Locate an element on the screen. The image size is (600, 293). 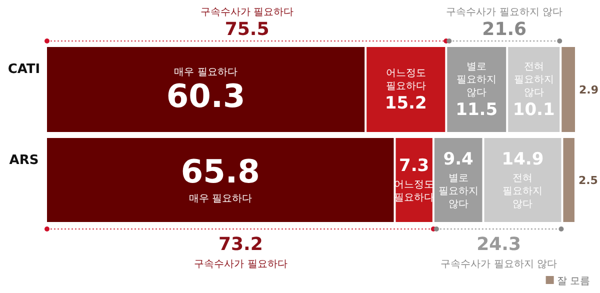
data-label: 2.5 is located at coordinates (588, 180).